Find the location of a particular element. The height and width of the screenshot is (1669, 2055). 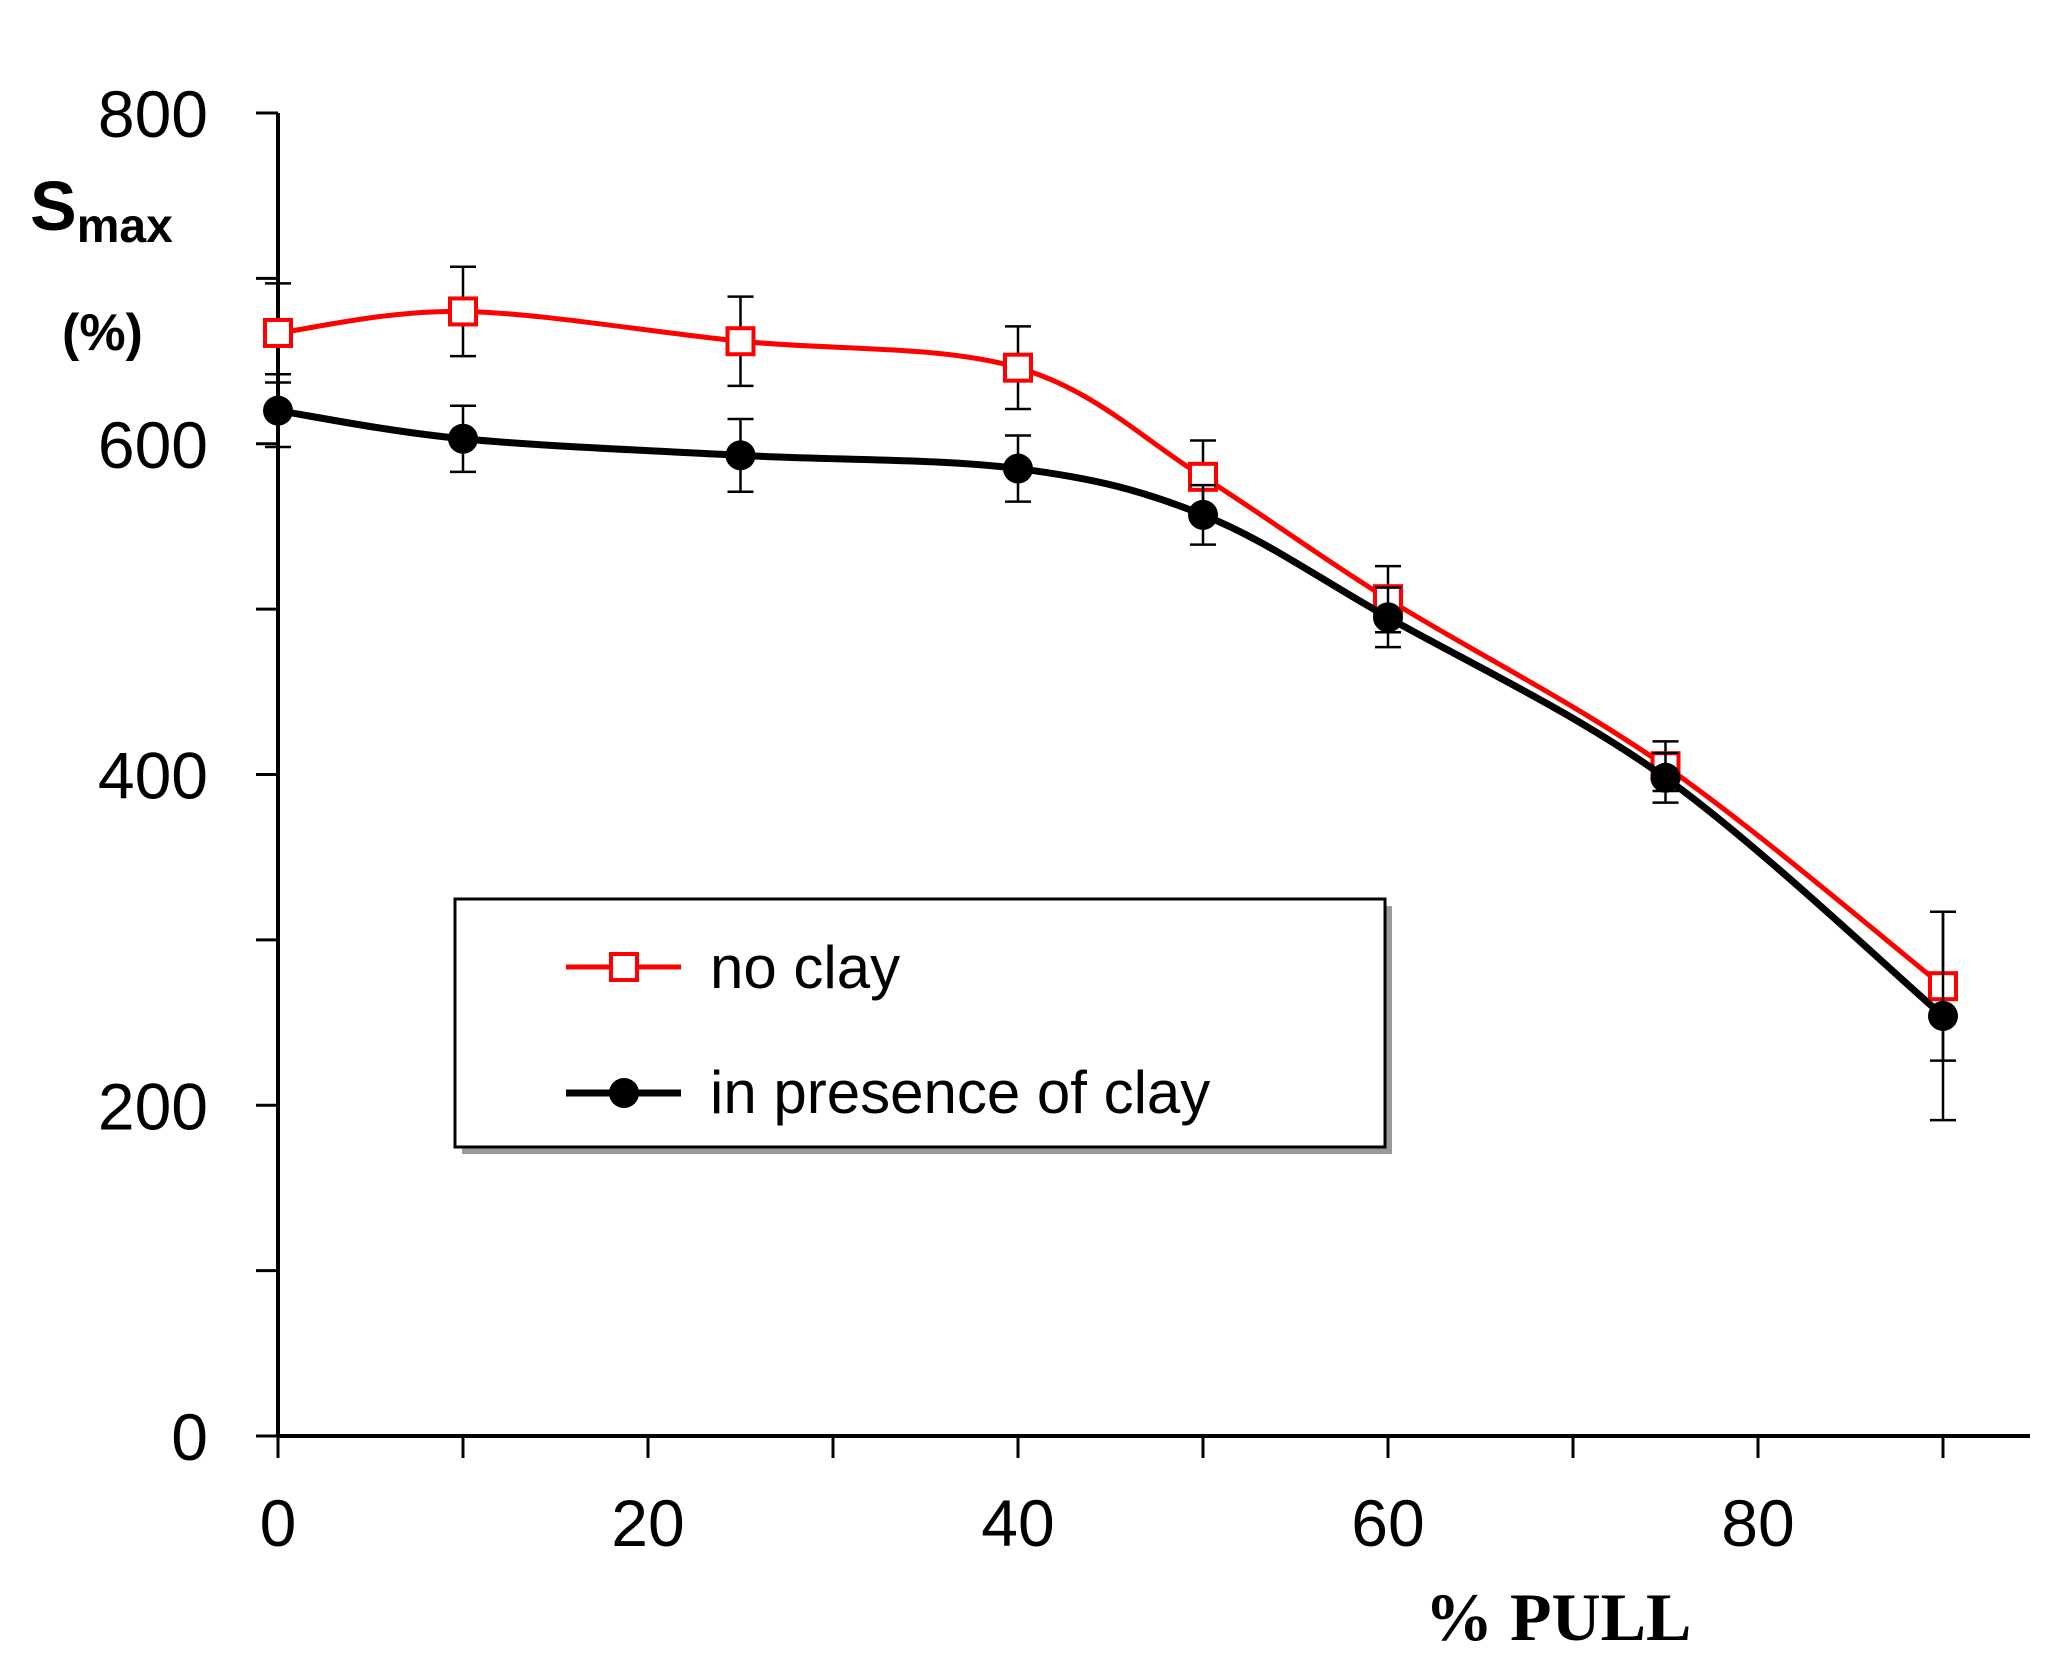

legend-box is located at coordinates (920, 1023).